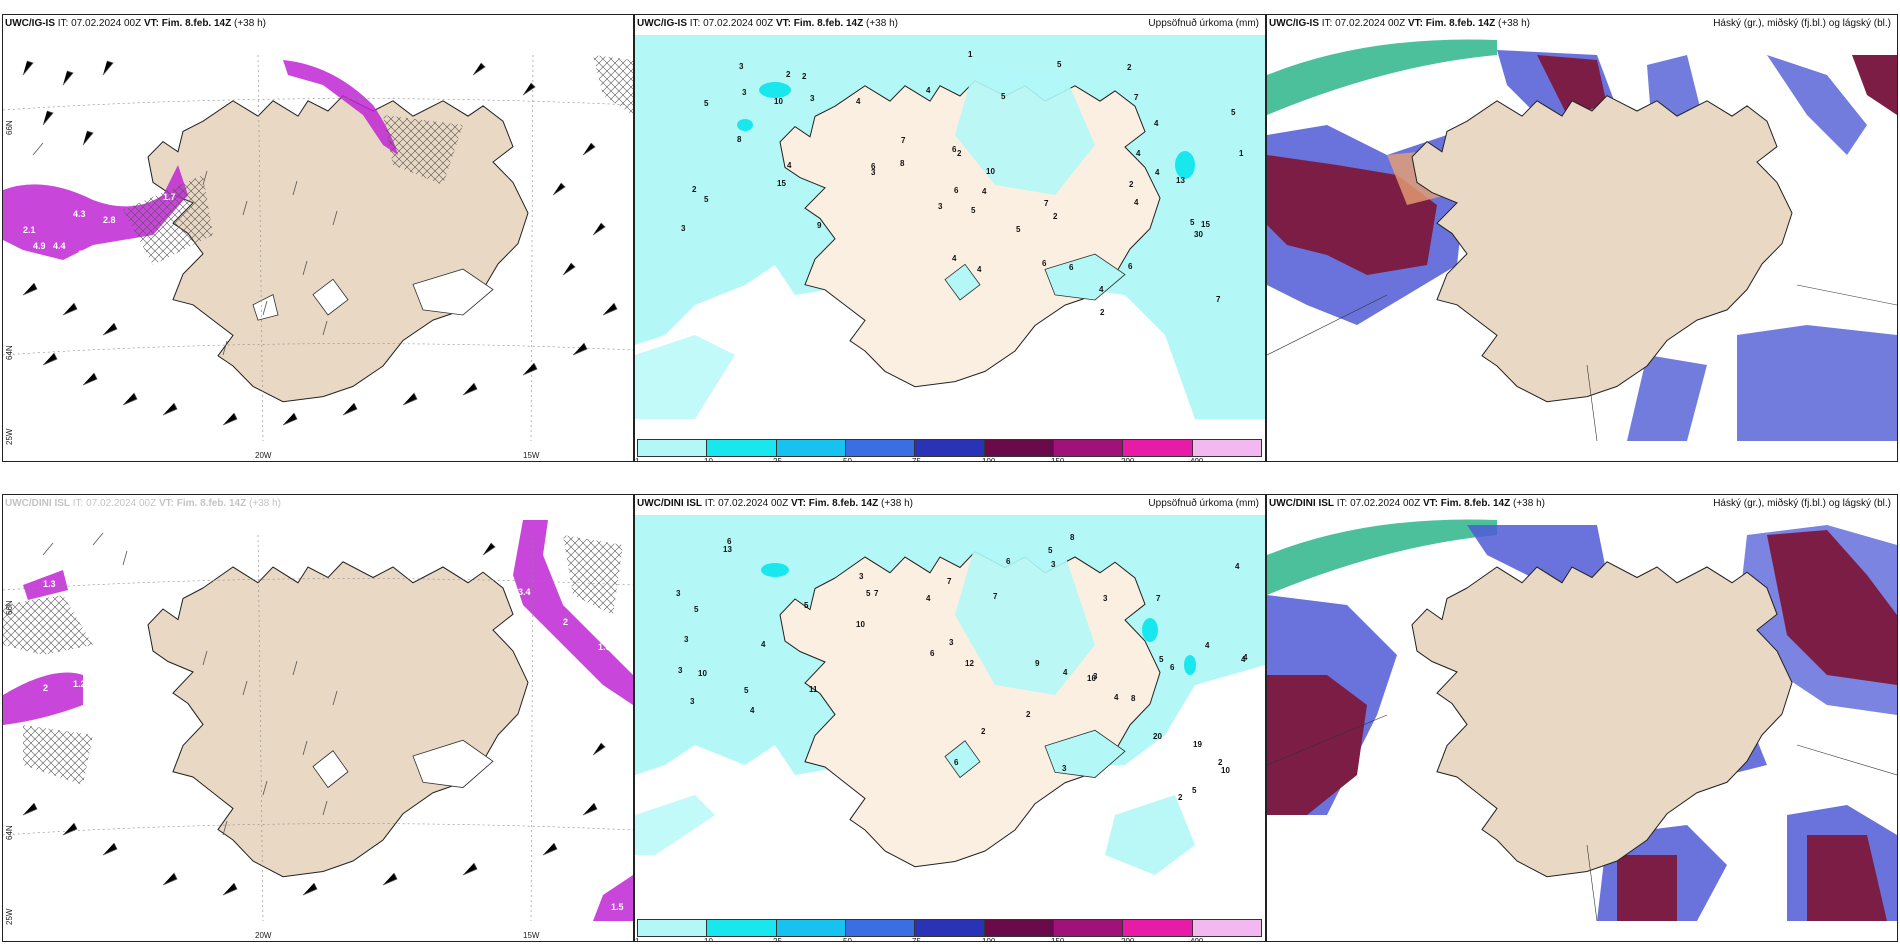  Describe the element at coordinates (775, 90) in the screenshot. I see `precip-cyan-spot` at that location.